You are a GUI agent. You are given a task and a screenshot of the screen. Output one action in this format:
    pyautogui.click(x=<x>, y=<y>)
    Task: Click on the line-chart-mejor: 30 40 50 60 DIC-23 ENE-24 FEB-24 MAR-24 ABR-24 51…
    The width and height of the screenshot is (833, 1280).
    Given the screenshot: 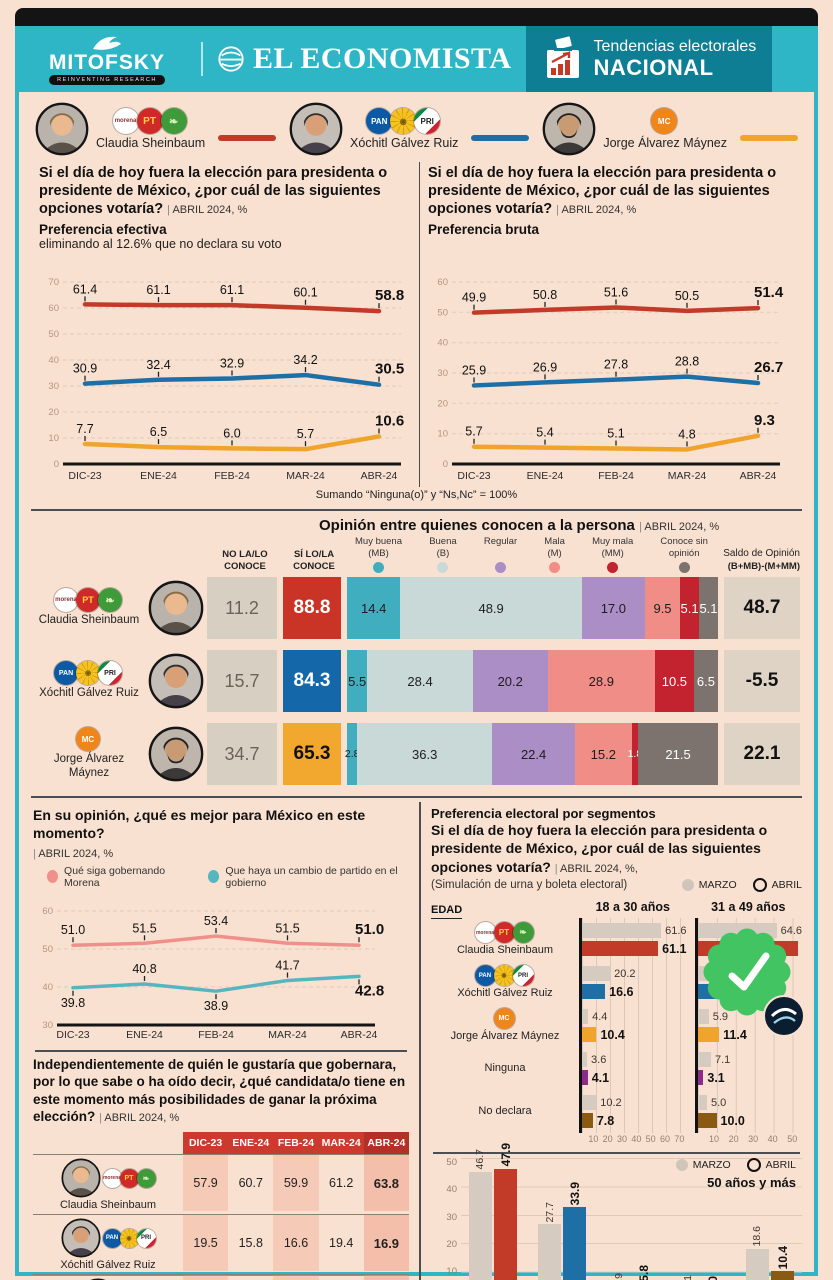 What is the action you would take?
    pyautogui.click(x=221, y=967)
    